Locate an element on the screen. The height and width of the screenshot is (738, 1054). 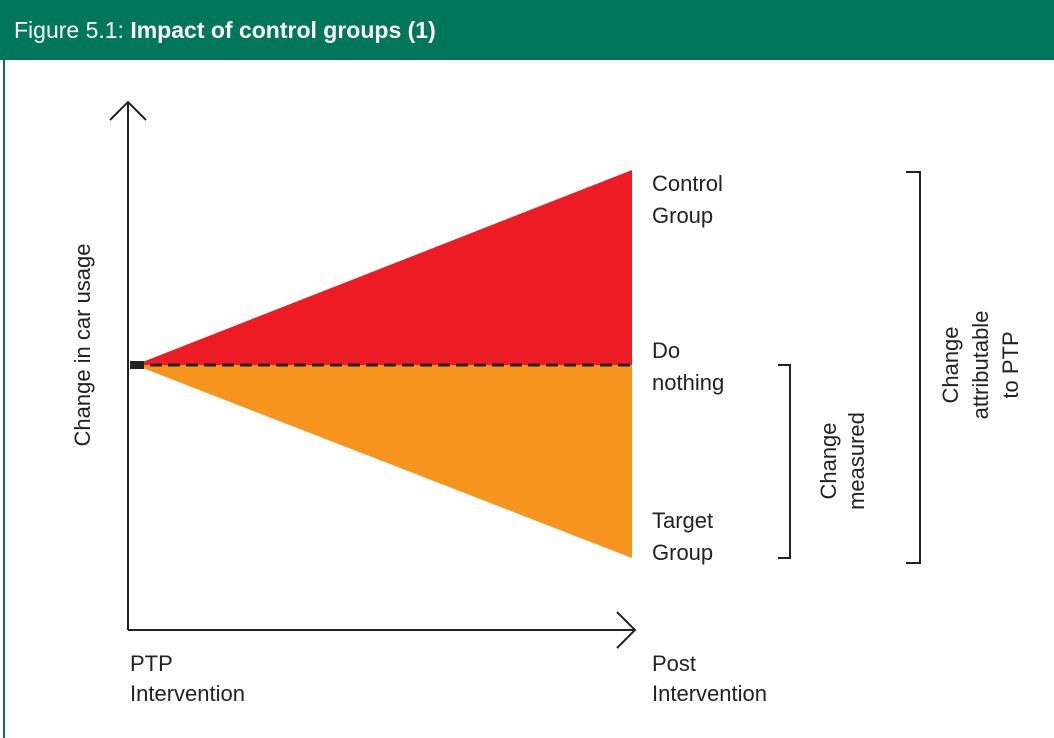
y-arrow is located at coordinates (128, 110).